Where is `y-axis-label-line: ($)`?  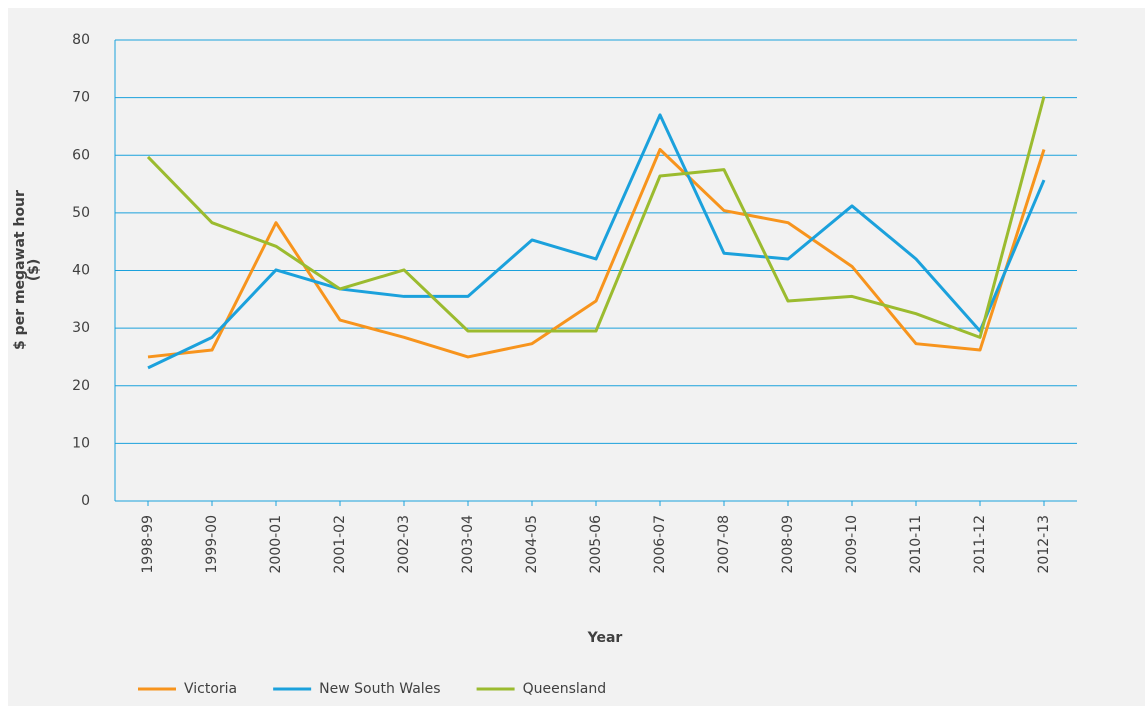 y-axis-label-line: ($) is located at coordinates (34, 270).